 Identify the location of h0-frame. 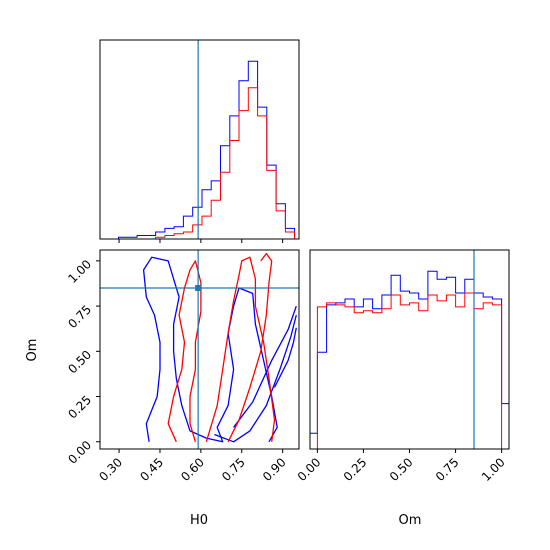
(199, 139).